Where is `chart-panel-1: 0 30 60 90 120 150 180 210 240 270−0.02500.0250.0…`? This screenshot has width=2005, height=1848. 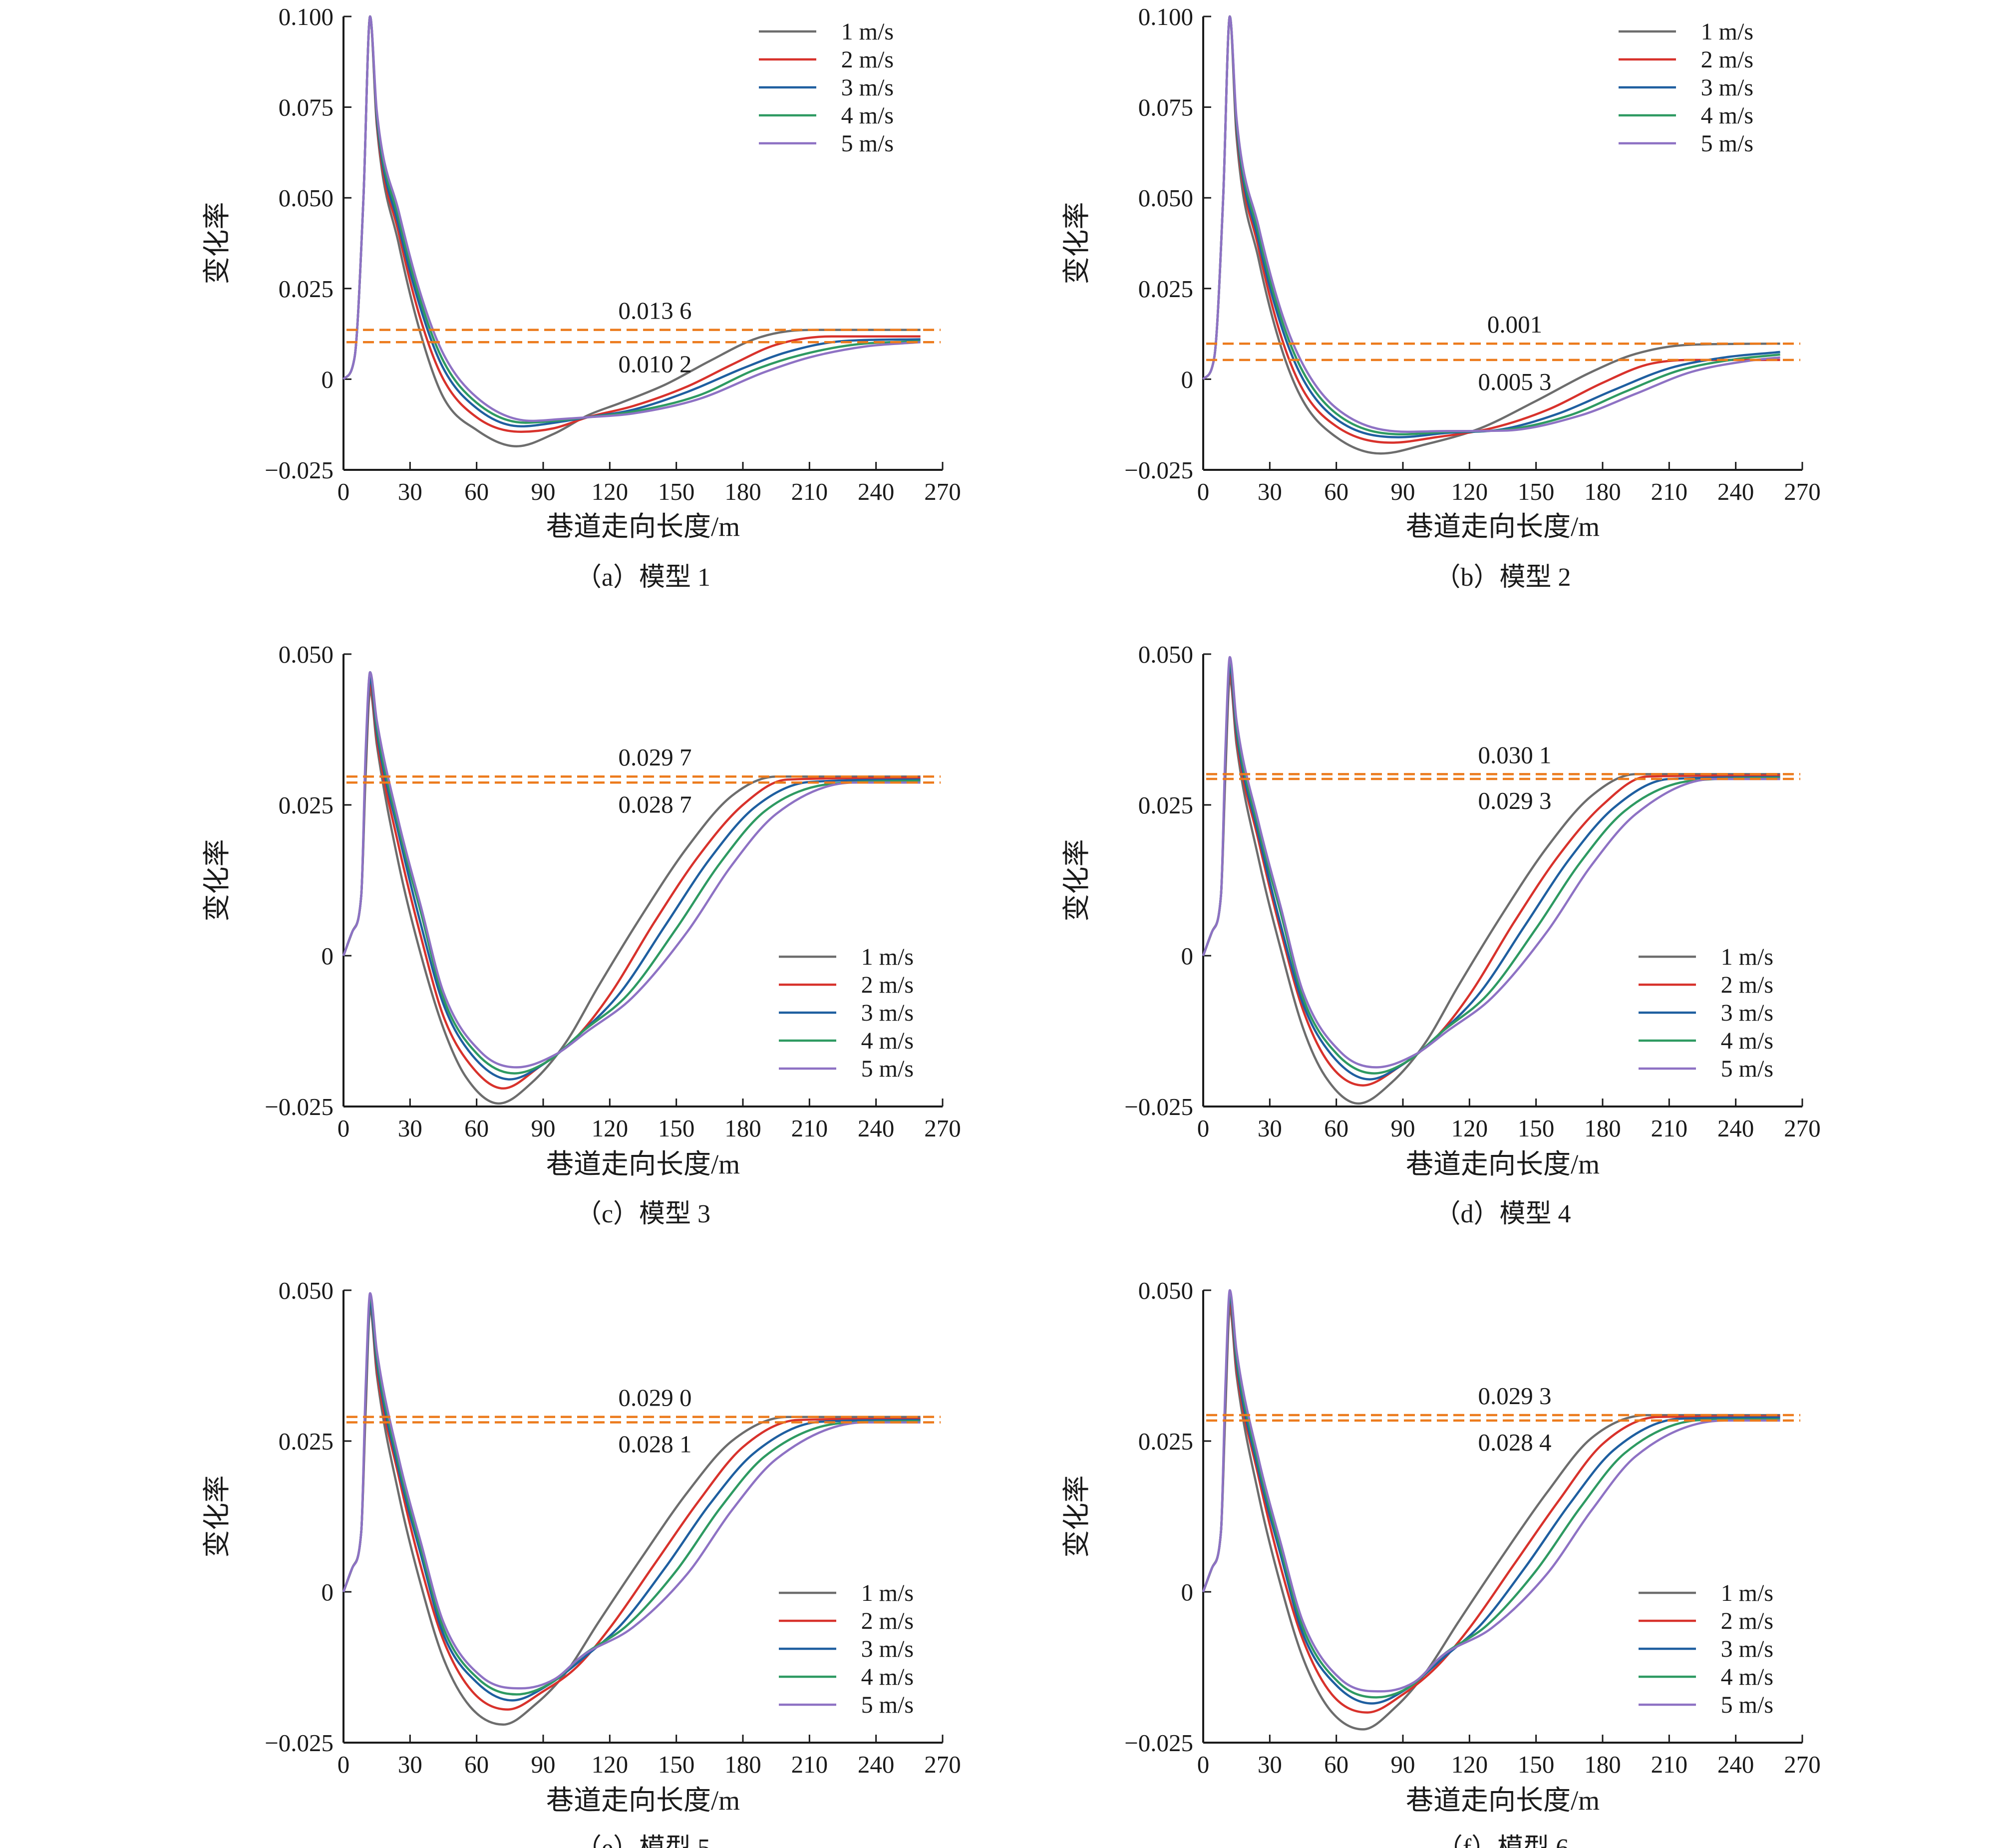 chart-panel-1: 0 30 60 90 120 150 180 210 240 270−0.02500.0250.0… is located at coordinates (581, 297).